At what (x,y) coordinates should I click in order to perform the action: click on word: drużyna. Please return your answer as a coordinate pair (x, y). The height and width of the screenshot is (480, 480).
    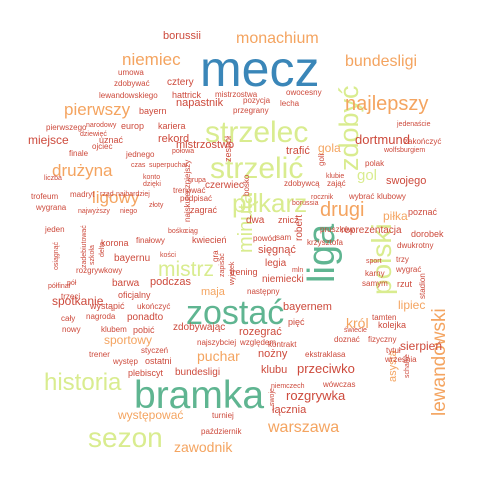
    Looking at the image, I should click on (82, 170).